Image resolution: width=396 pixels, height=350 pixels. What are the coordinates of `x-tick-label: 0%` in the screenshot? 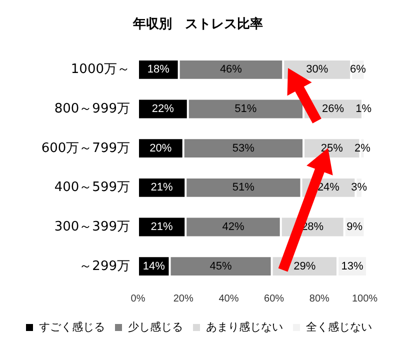 It's located at (138, 299).